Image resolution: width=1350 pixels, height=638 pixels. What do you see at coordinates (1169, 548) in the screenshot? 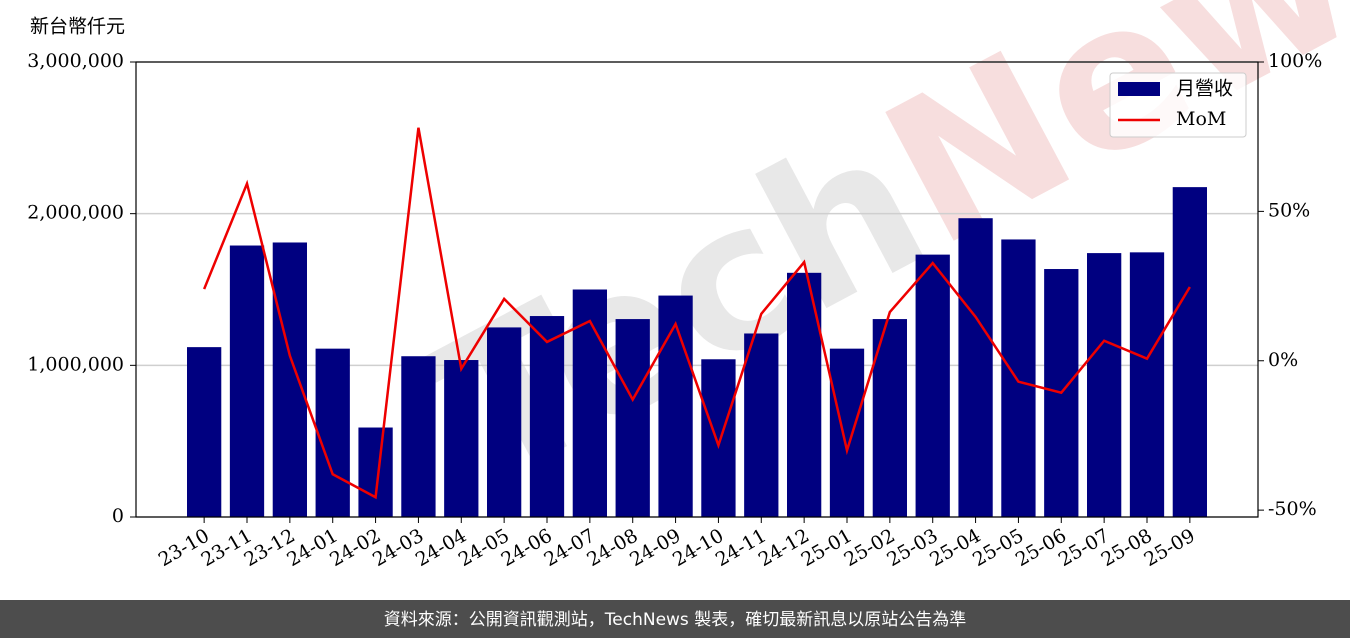
I see `x-tick-label: 25-09` at bounding box center [1169, 548].